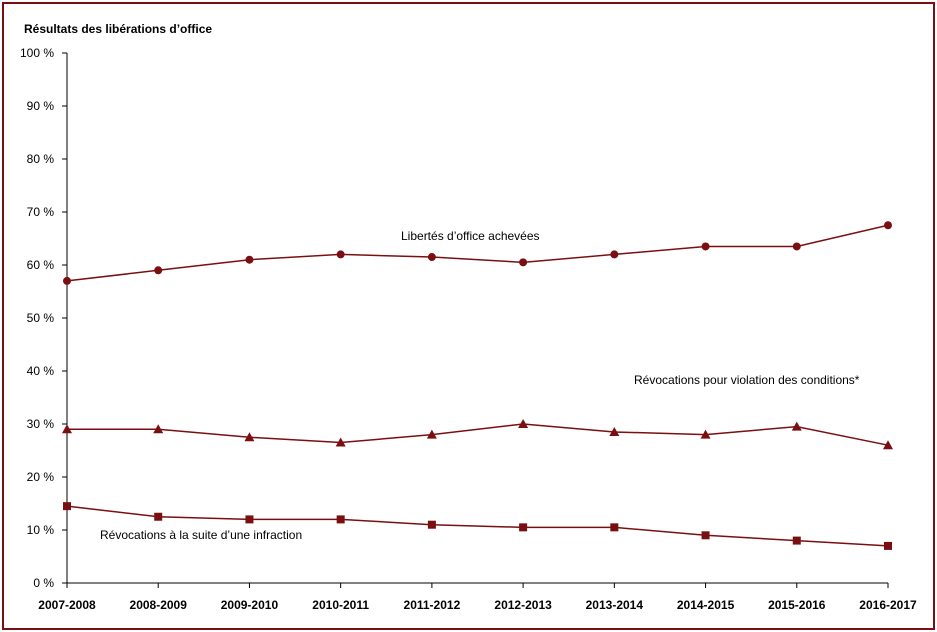 The height and width of the screenshot is (632, 937). What do you see at coordinates (201, 535) in the screenshot?
I see `series-label-offence: Révocations à la suite d’une infraction` at bounding box center [201, 535].